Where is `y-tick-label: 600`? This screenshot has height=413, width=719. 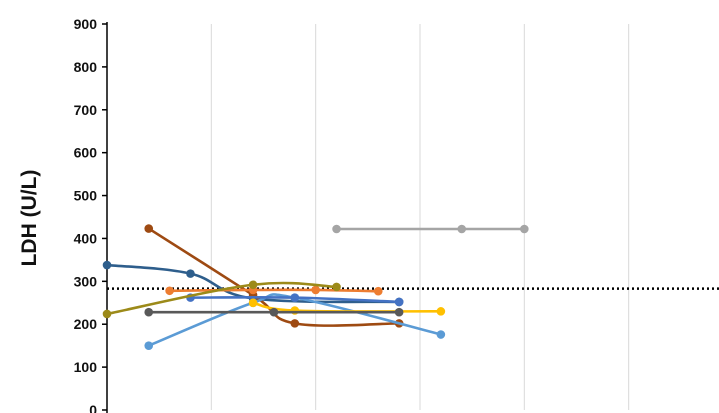 y-tick-label: 600 is located at coordinates (86, 153).